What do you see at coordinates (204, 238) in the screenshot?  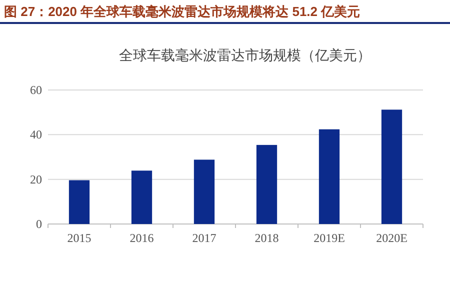 I see `x-tick-label: 2017` at bounding box center [204, 238].